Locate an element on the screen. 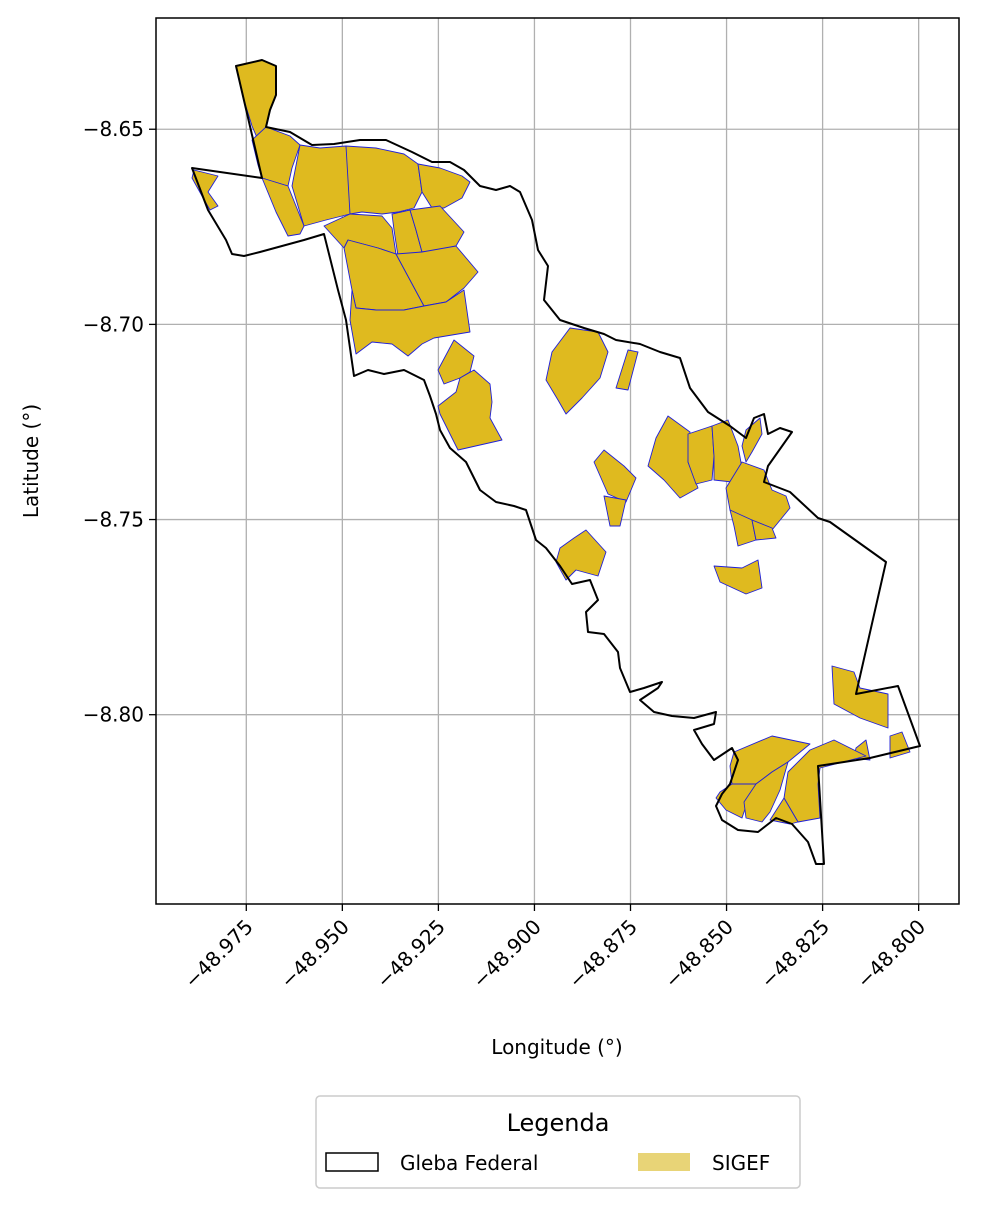 The image size is (990, 1207). legend-swatch-gleba is located at coordinates (352, 1162).